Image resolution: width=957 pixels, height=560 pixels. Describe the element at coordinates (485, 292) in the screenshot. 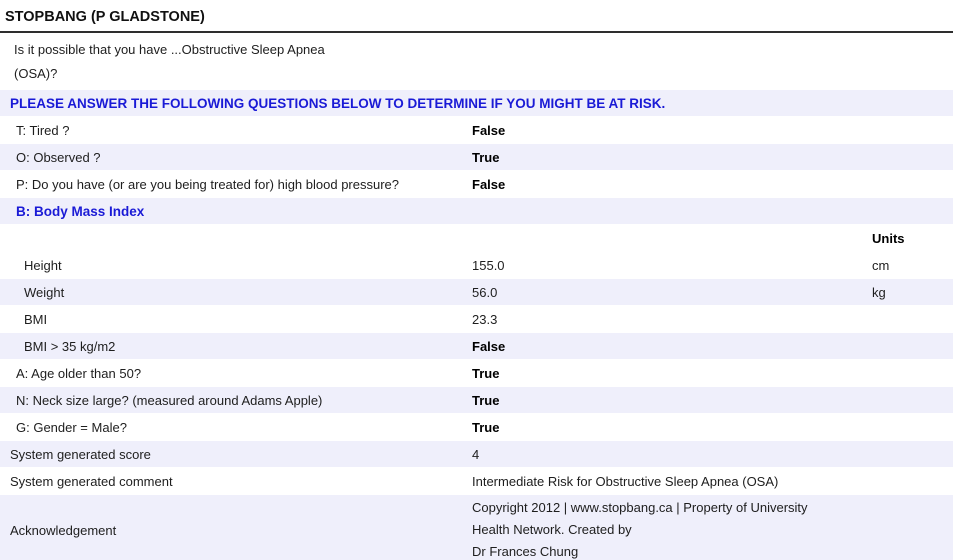

I see `row-value: 56.0` at that location.